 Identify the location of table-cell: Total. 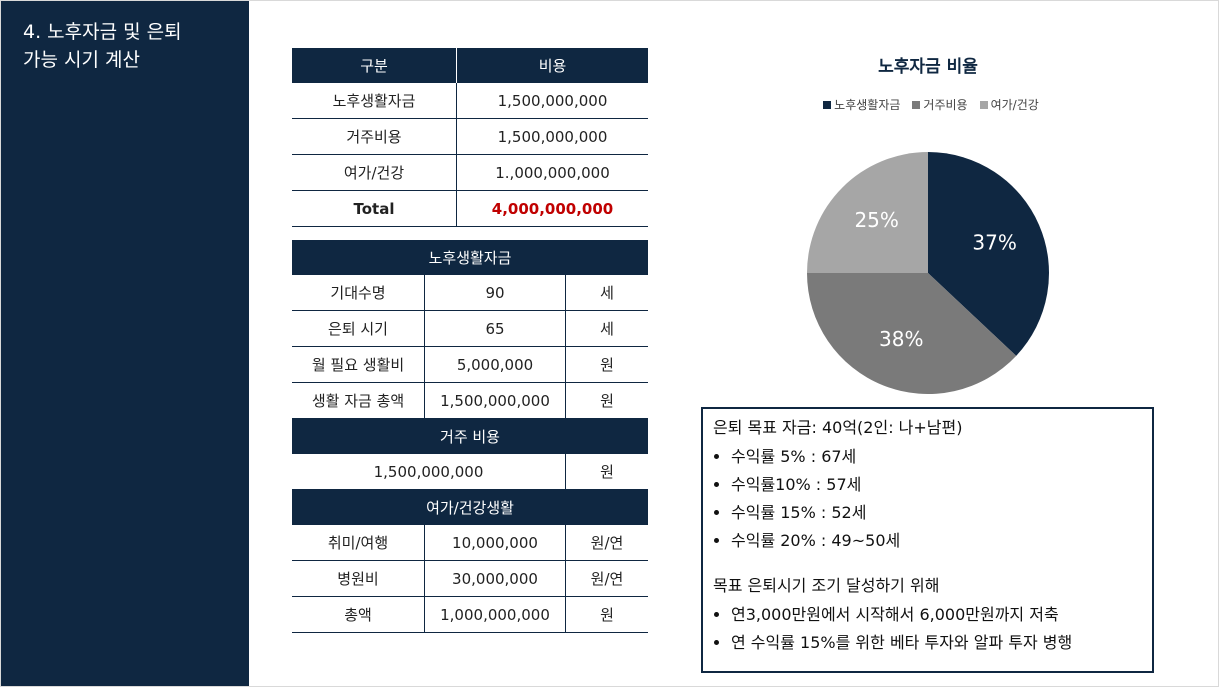
(374, 208).